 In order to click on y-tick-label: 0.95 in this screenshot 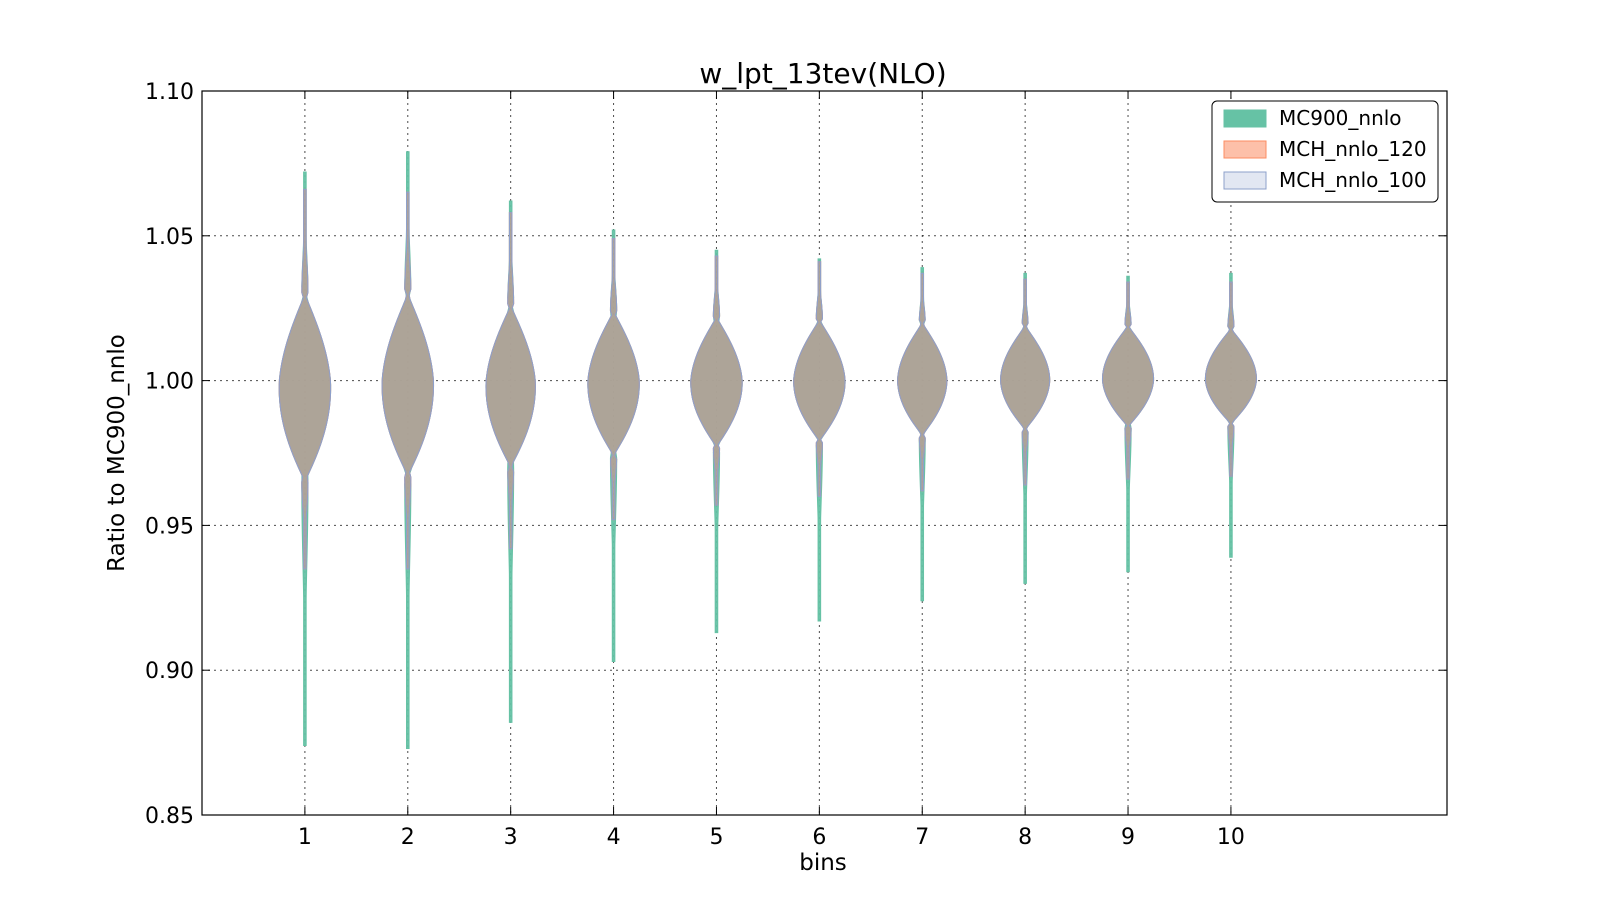, I will do `click(169, 526)`.